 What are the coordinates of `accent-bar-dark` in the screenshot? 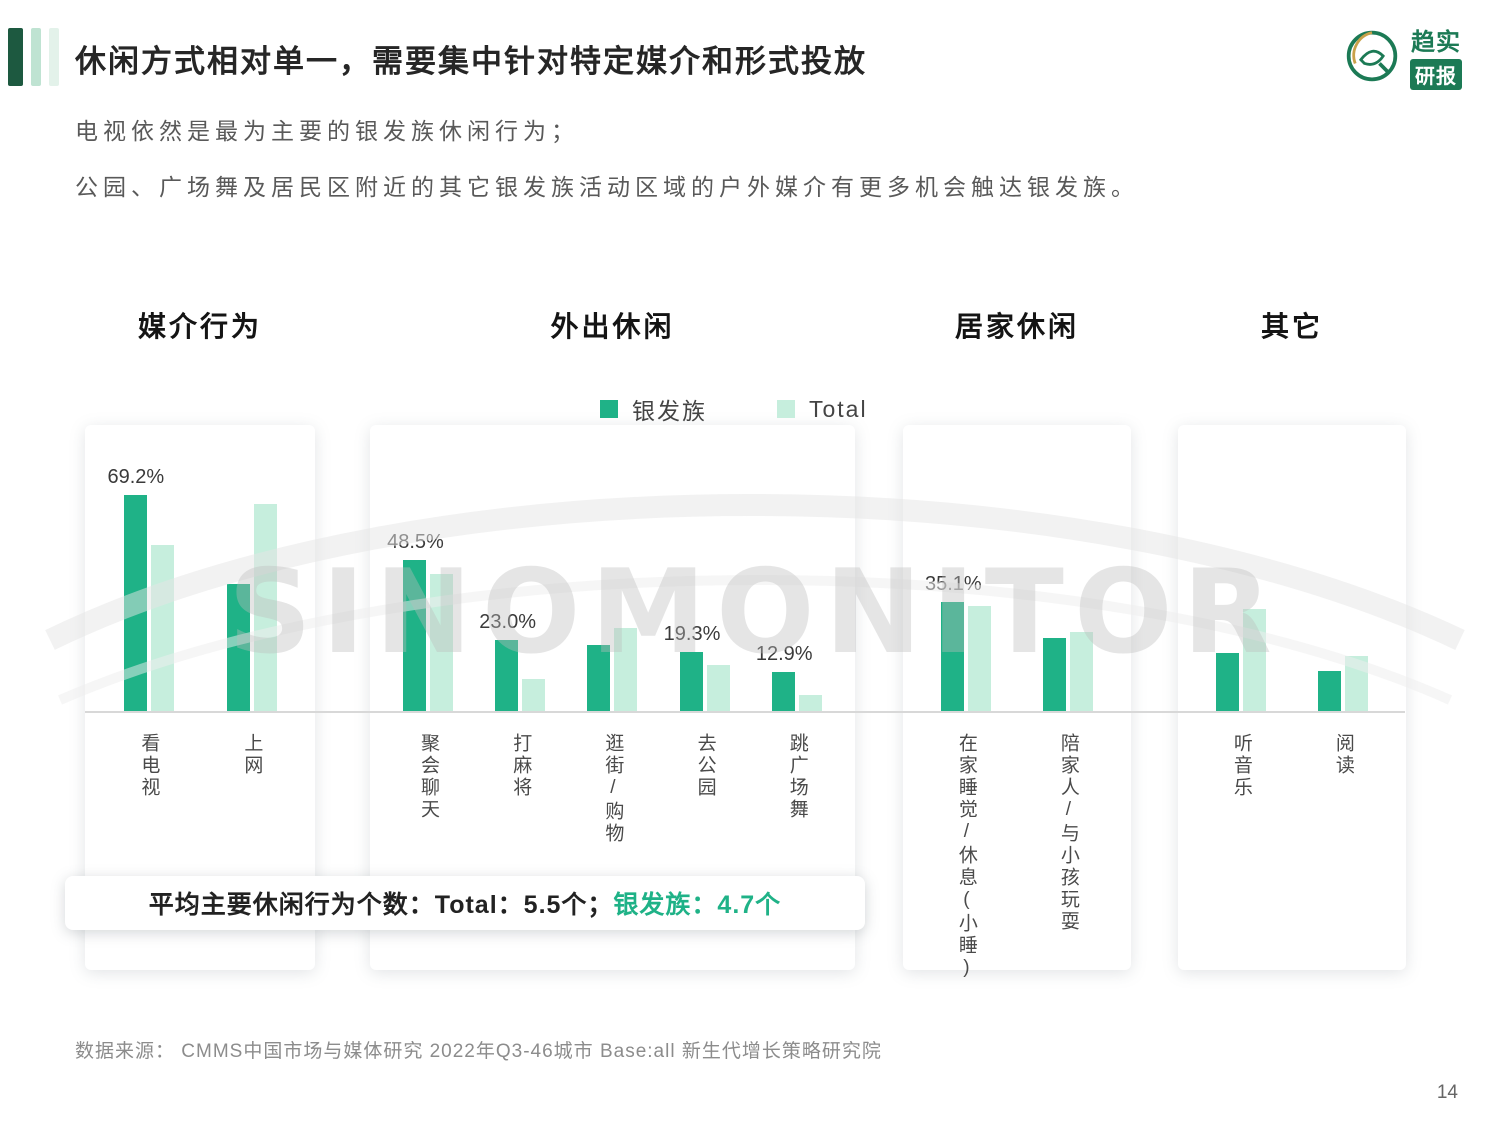 It's located at (15, 57).